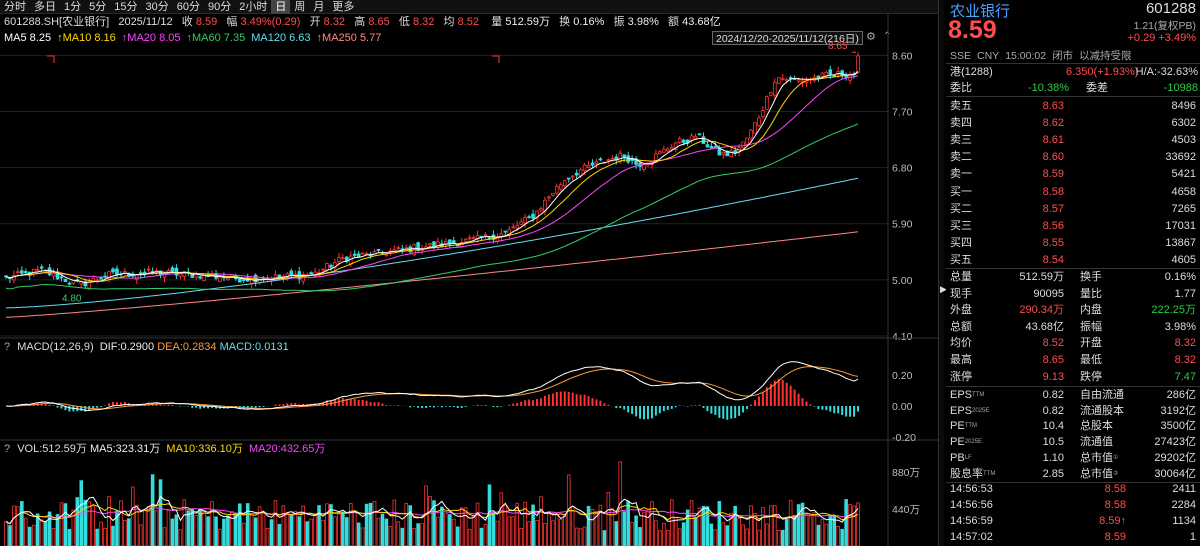 Image resolution: width=1200 pixels, height=546 pixels. I want to click on ma-legend-ma250: ↑MA250 5.77, so click(349, 38).